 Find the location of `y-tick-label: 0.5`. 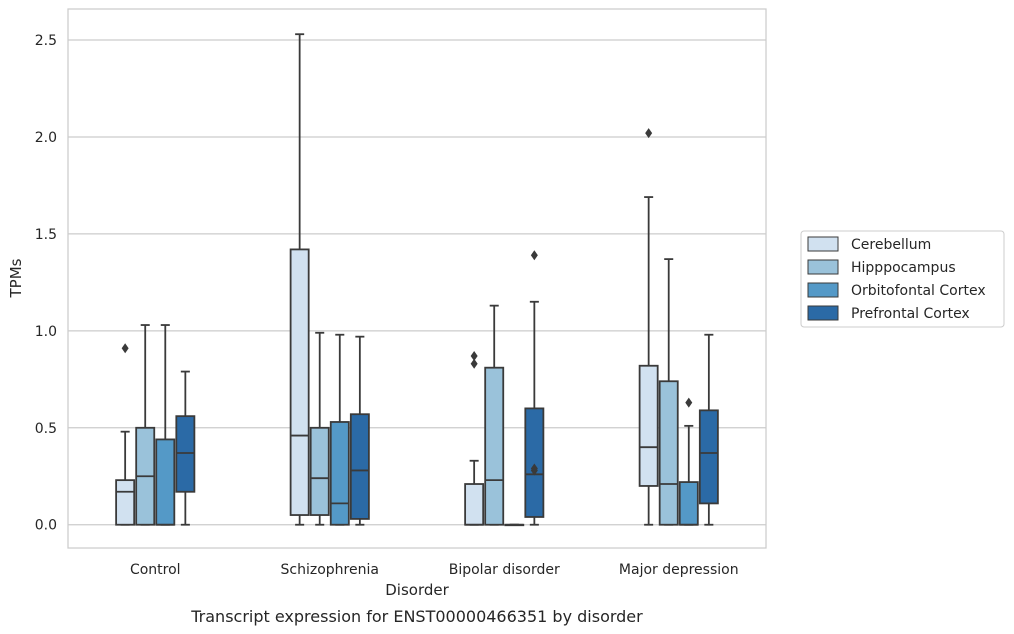

y-tick-label: 0.5 is located at coordinates (46, 429).